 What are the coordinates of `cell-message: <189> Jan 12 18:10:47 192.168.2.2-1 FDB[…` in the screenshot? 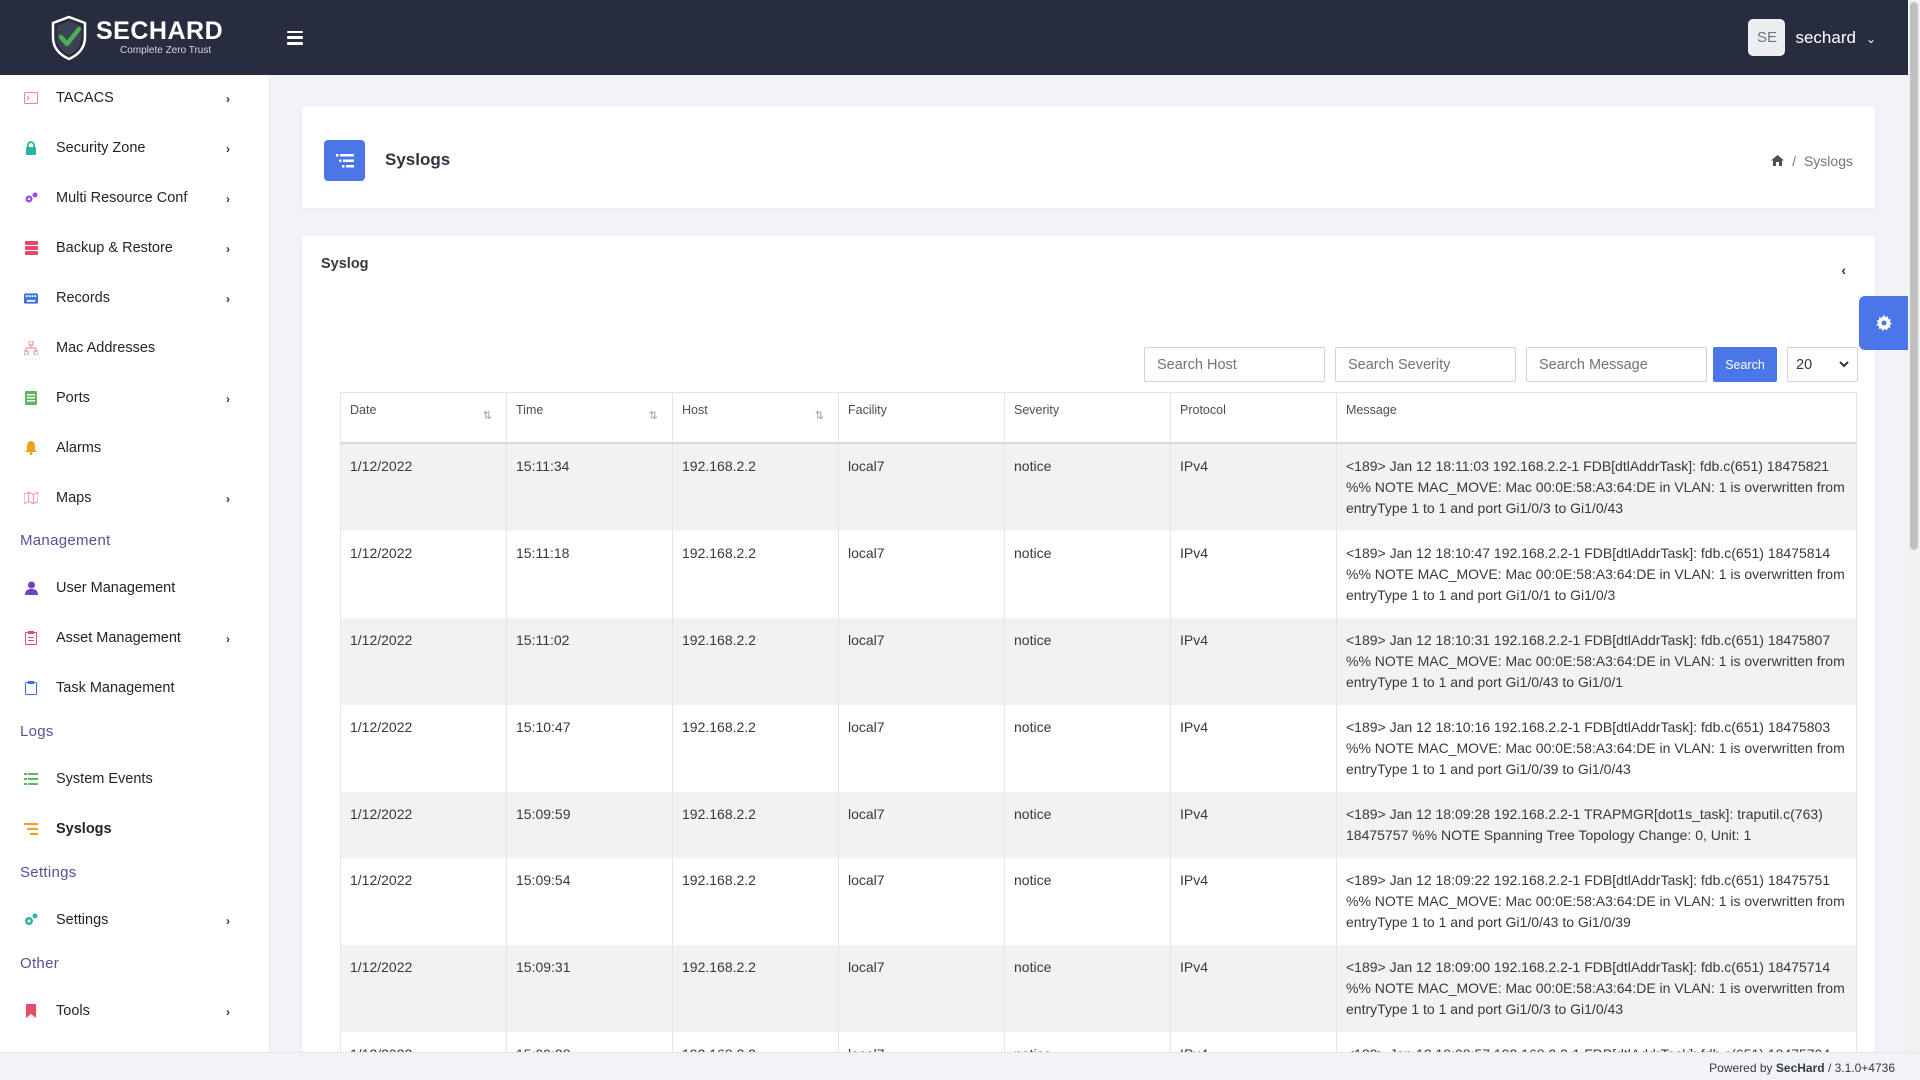 It's located at (1596, 574).